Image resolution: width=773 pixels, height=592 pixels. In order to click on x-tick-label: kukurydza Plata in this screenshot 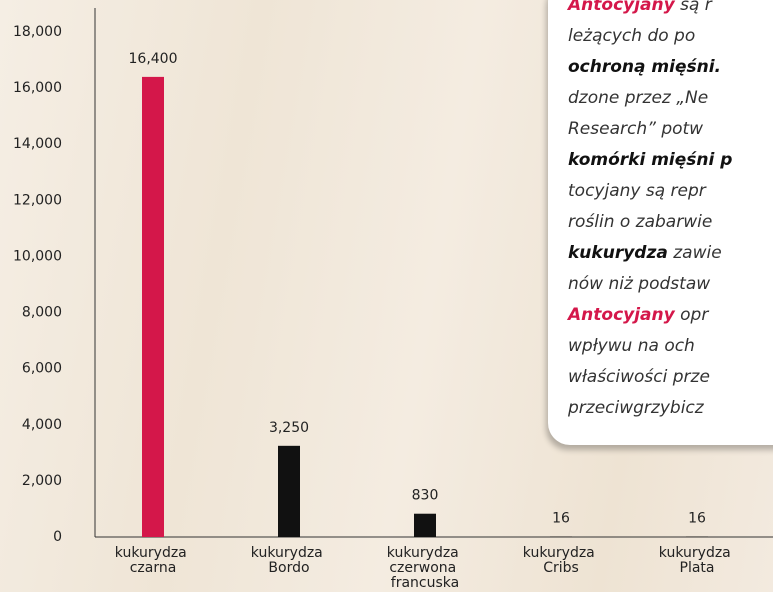, I will do `click(697, 560)`.